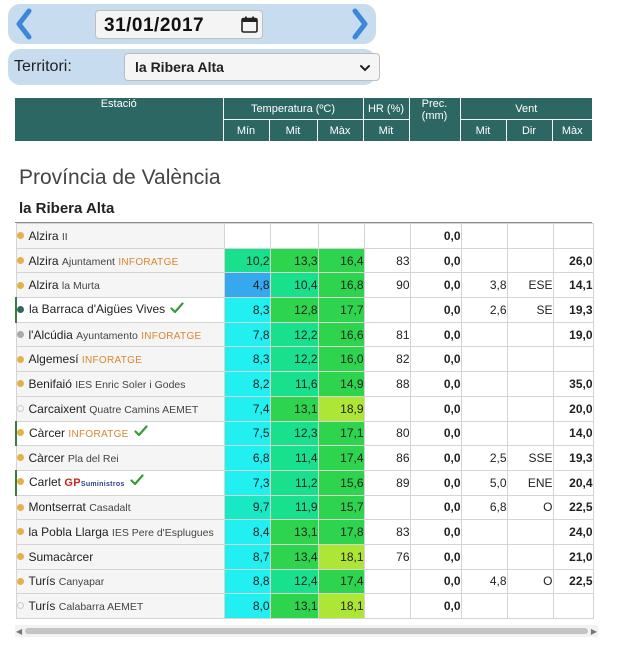 The image size is (632, 664). I want to click on header-estacio: Estació, so click(119, 119).